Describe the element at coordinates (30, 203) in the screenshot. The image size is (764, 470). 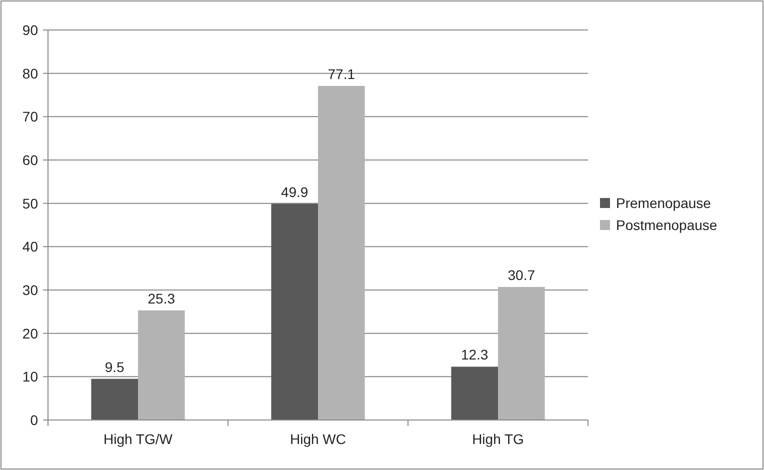
I see `y-tick-label: 50` at that location.